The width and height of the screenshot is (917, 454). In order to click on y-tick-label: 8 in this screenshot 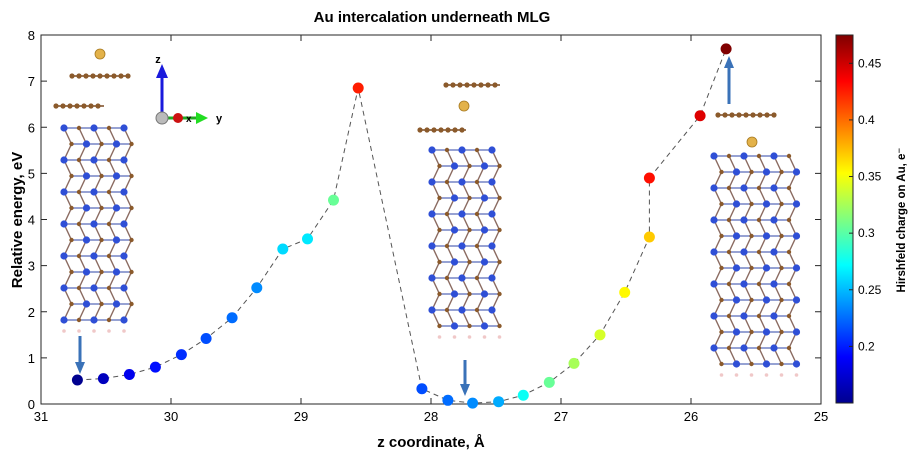, I will do `click(31, 35)`.